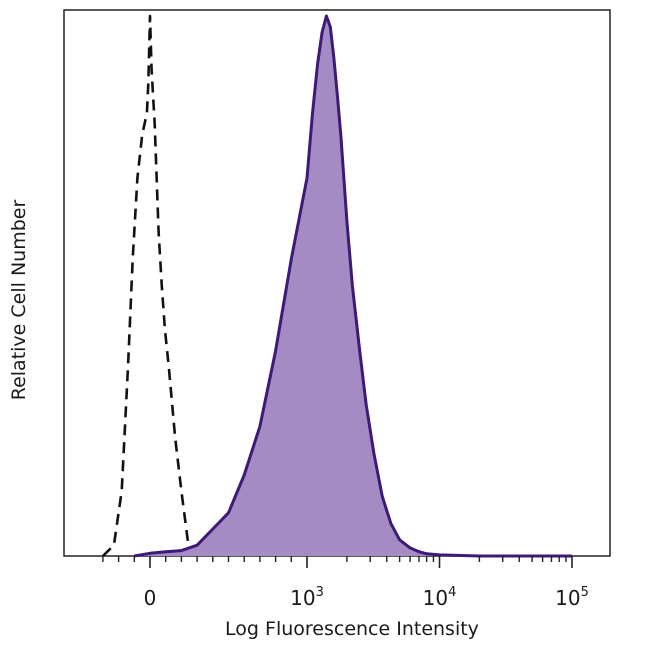 This screenshot has height=650, width=650. What do you see at coordinates (572, 597) in the screenshot?
I see `x-tick-label: 105` at bounding box center [572, 597].